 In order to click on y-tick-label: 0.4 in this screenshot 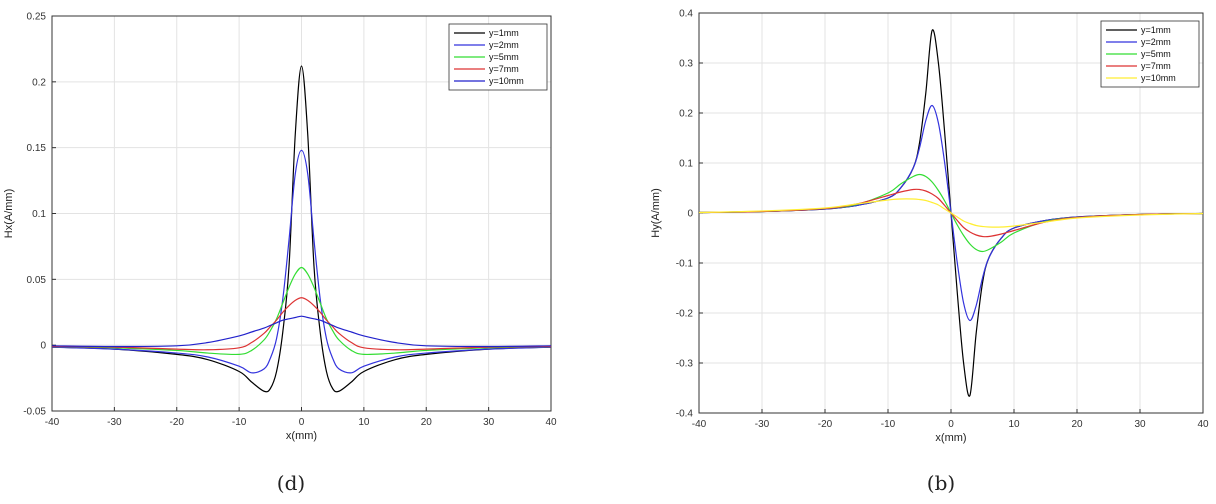, I will do `click(686, 14)`.